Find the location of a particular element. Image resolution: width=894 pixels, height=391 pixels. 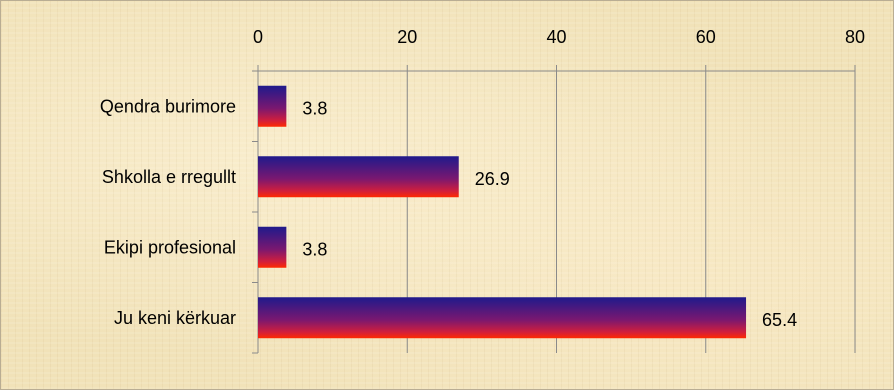

category-label: Ju keni kërkuar is located at coordinates (175, 318).